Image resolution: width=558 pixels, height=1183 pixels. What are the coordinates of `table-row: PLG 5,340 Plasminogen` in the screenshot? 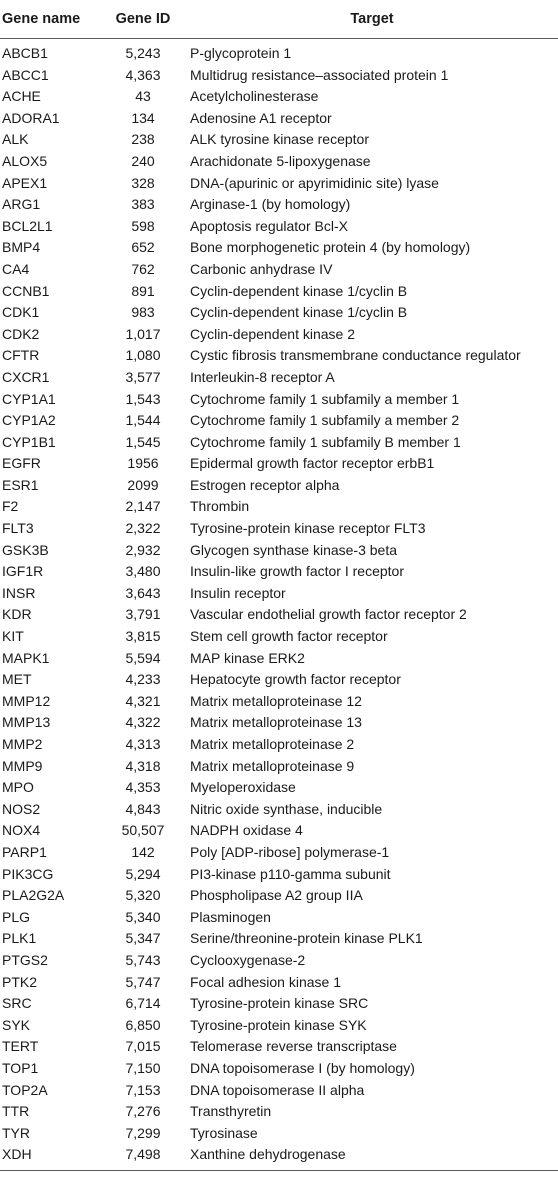 It's located at (279, 918).